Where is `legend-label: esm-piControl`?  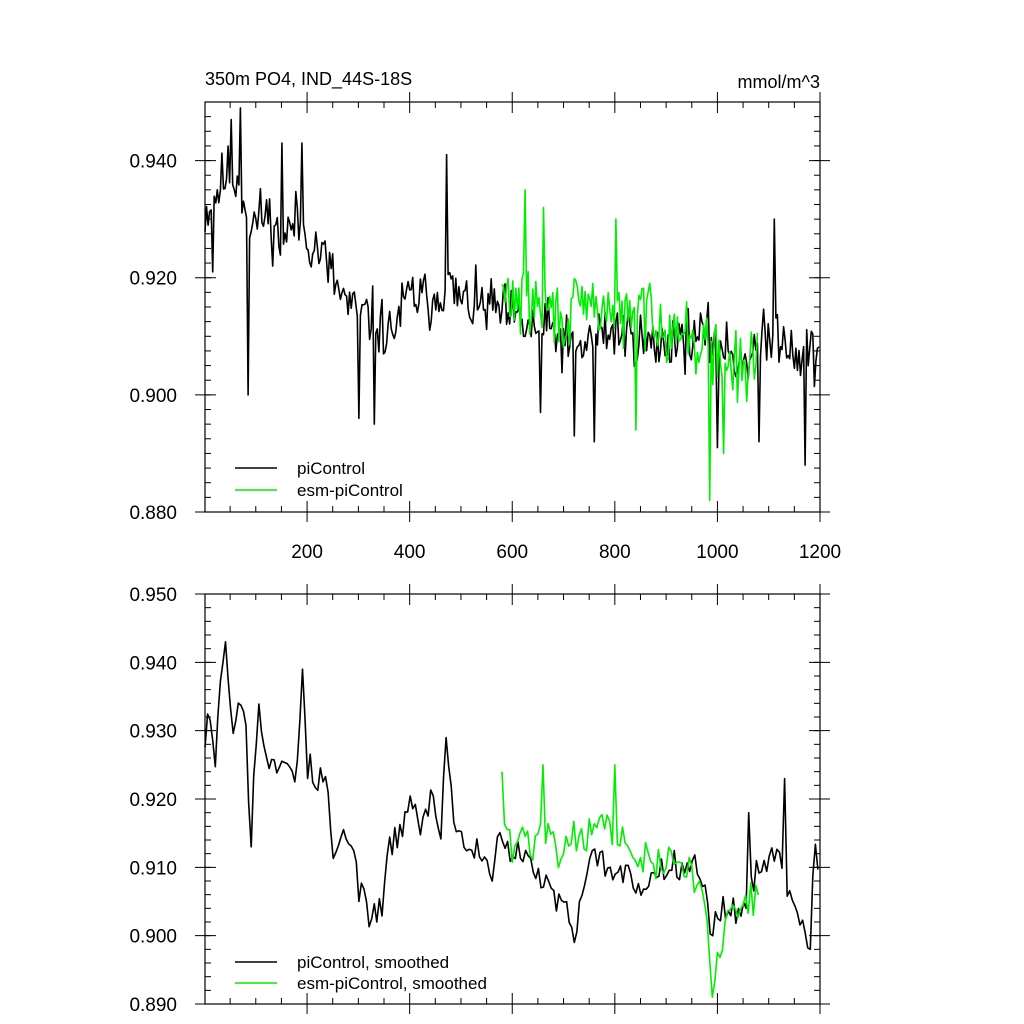 legend-label: esm-piControl is located at coordinates (350, 490).